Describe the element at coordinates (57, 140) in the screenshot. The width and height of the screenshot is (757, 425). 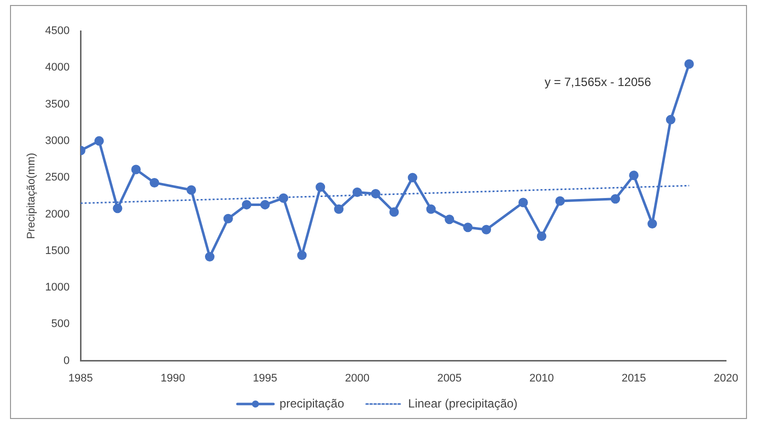
I see `y-tick-label: 3000` at that location.